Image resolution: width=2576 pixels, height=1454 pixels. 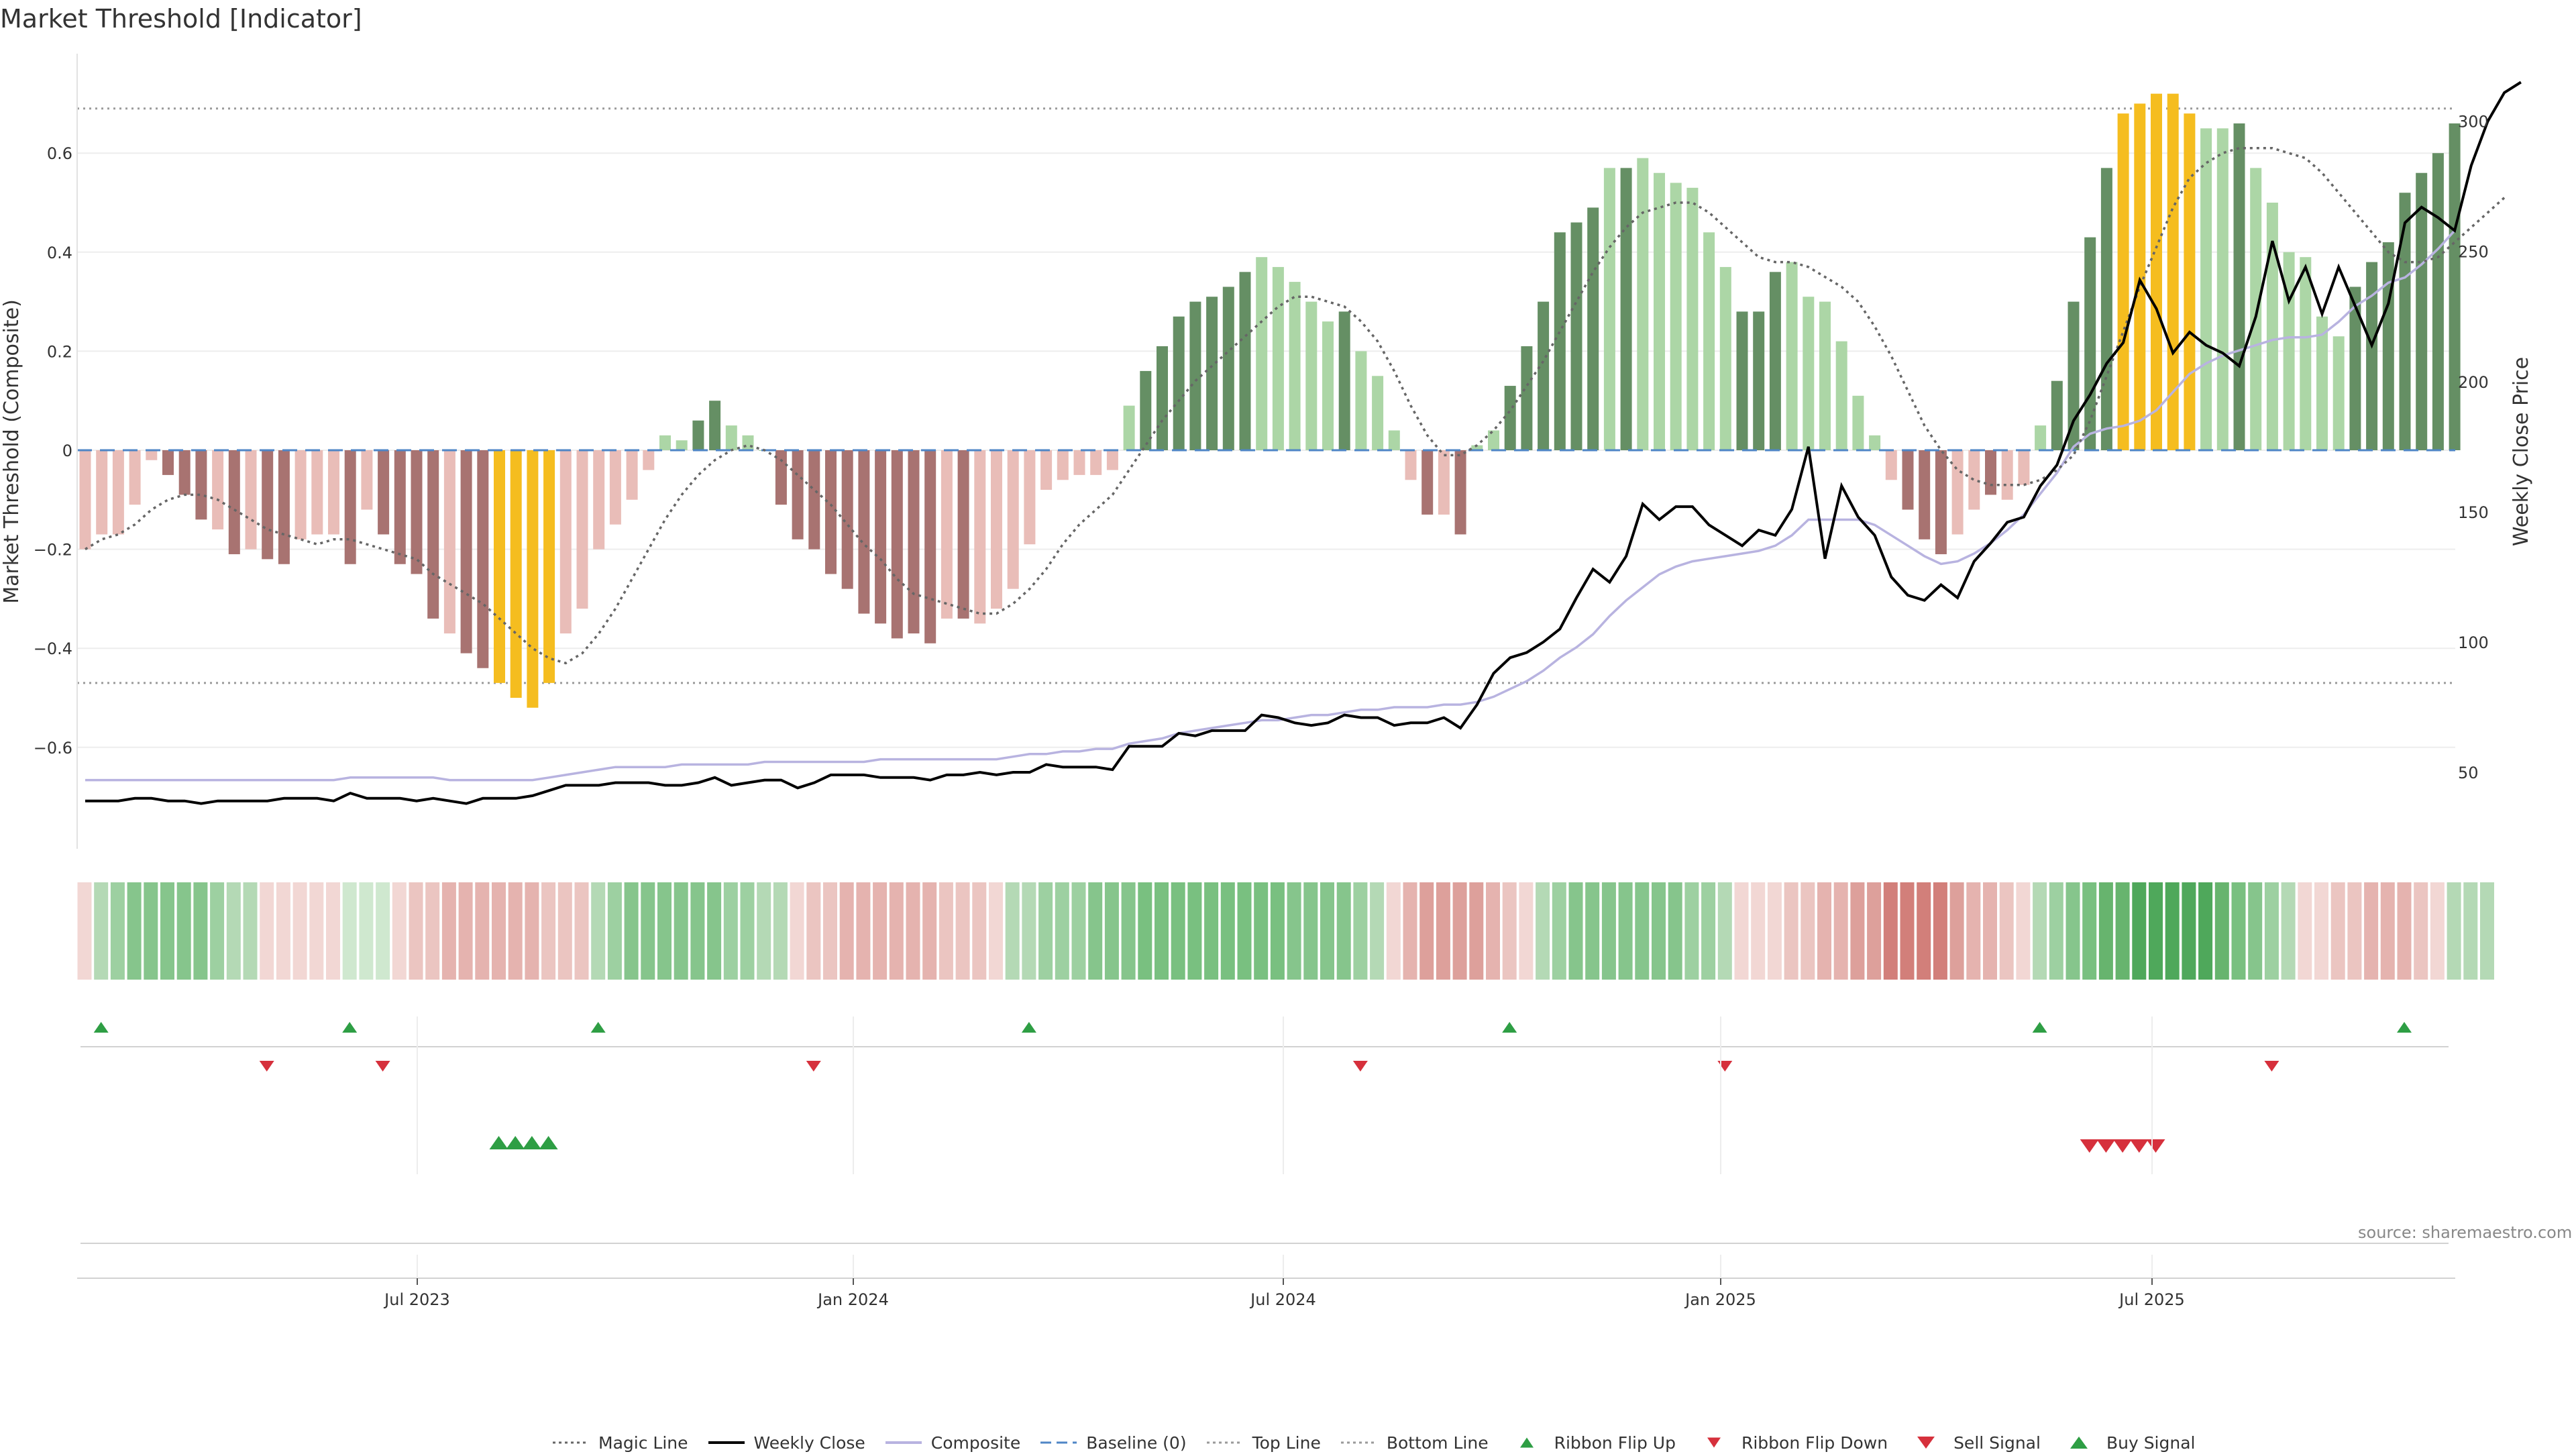 What do you see at coordinates (11, 452) in the screenshot?
I see `y-axis-title: Market Threshold (Composite)` at bounding box center [11, 452].